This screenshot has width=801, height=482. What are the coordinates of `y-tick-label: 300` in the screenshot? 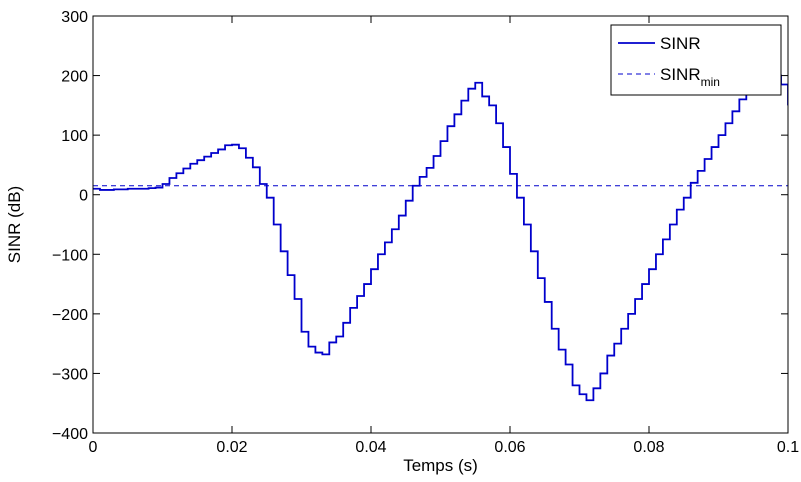 It's located at (74, 17).